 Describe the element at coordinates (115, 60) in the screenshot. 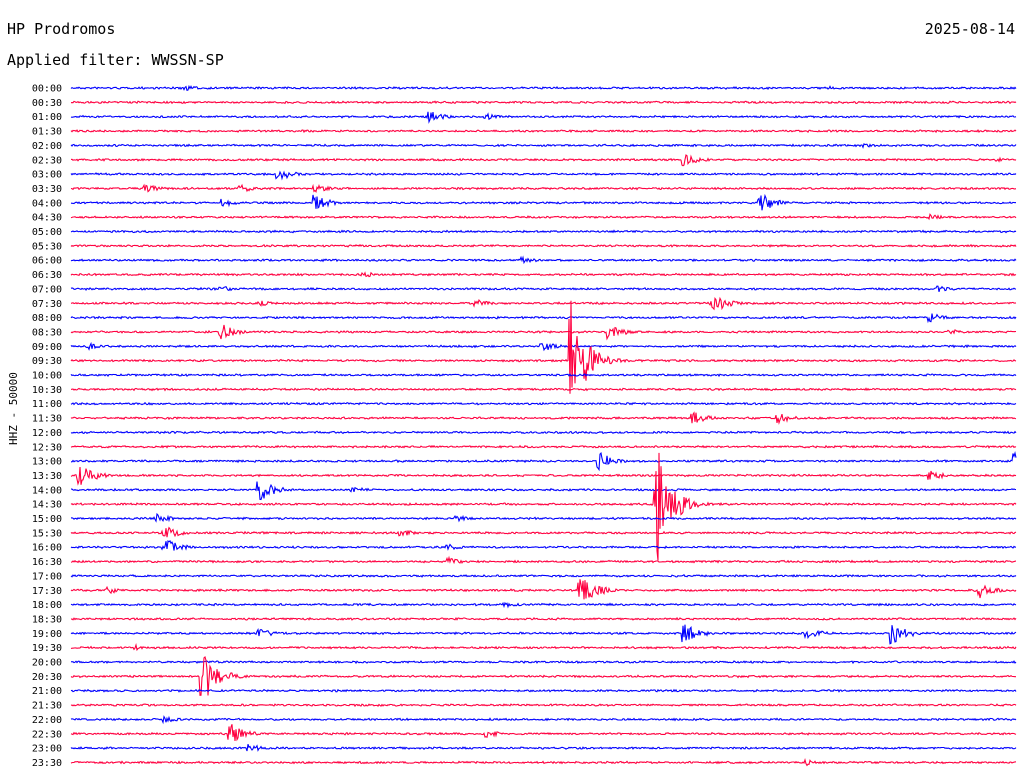

I see `filter-label: Applied filter: WWSSN-SP` at that location.